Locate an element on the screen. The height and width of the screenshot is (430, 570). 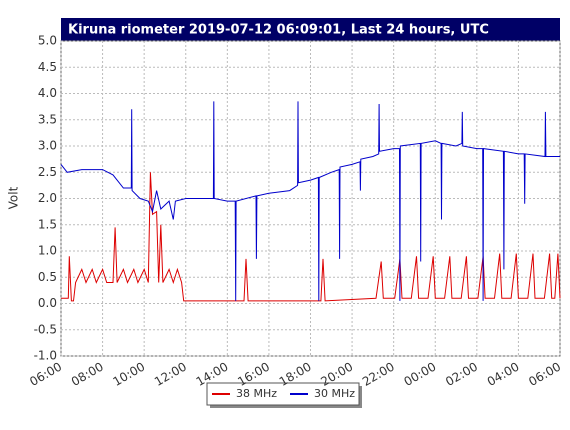
y-tick-label: 3.5 is located at coordinates (47, 119).